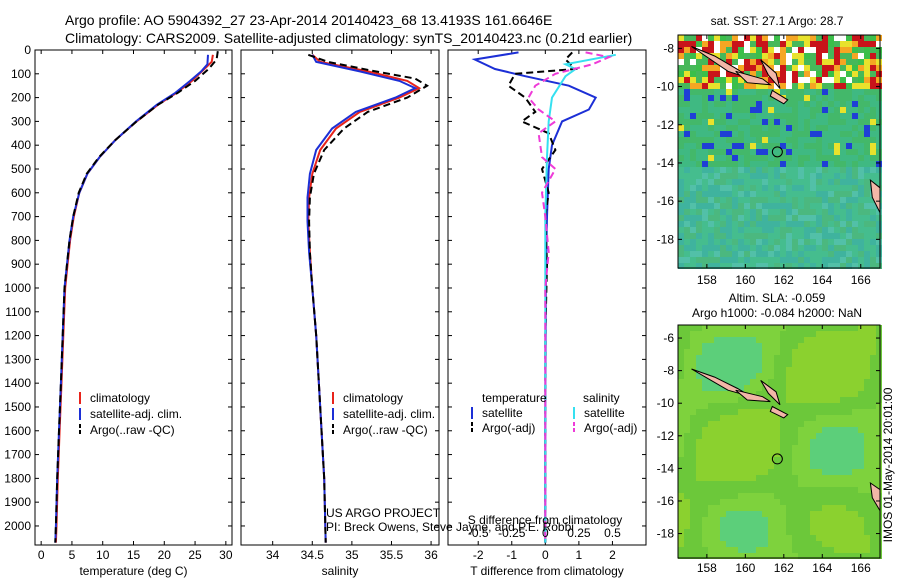 This screenshot has width=900, height=580. Describe the element at coordinates (17, 502) in the screenshot. I see `y-tick-label: 1900` at that location.